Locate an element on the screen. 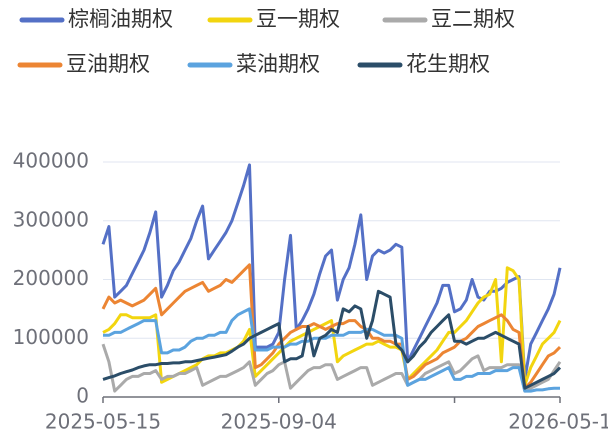 This screenshot has height=434, width=608. legend-label: 豆油期权 is located at coordinates (108, 64).